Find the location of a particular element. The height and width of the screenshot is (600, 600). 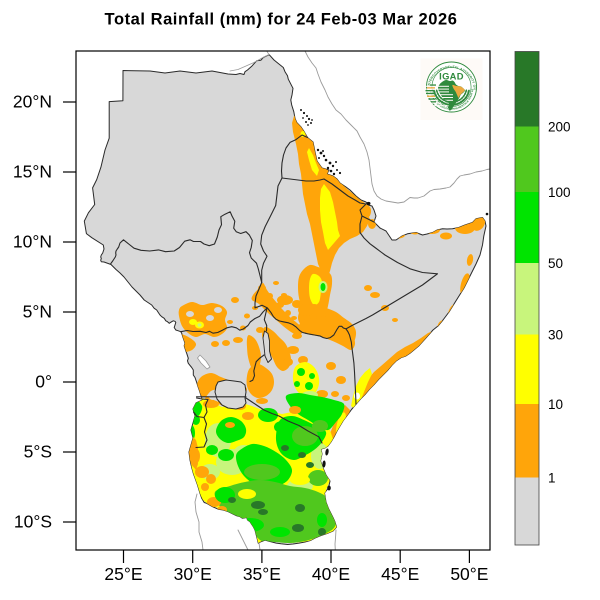

svg-text: 40°E is located at coordinates (331, 574).